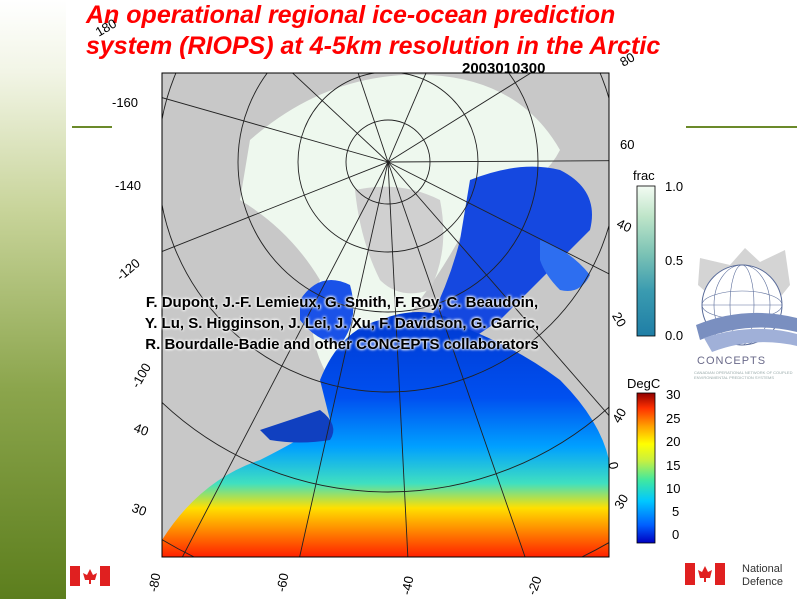  What do you see at coordinates (646, 468) in the screenshot?
I see `sst-colorbar` at bounding box center [646, 468].